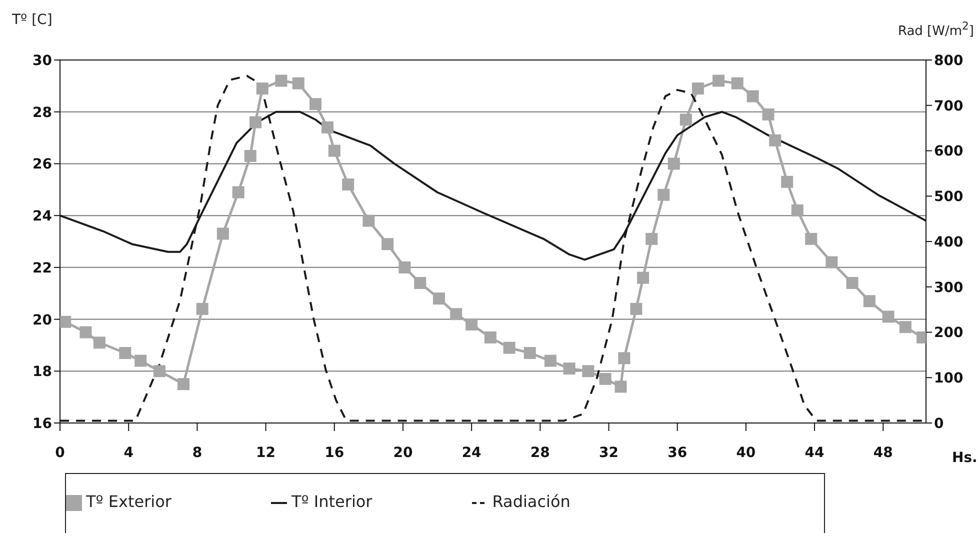  What do you see at coordinates (334, 452) in the screenshot?
I see `x-tick-label: 16` at bounding box center [334, 452].